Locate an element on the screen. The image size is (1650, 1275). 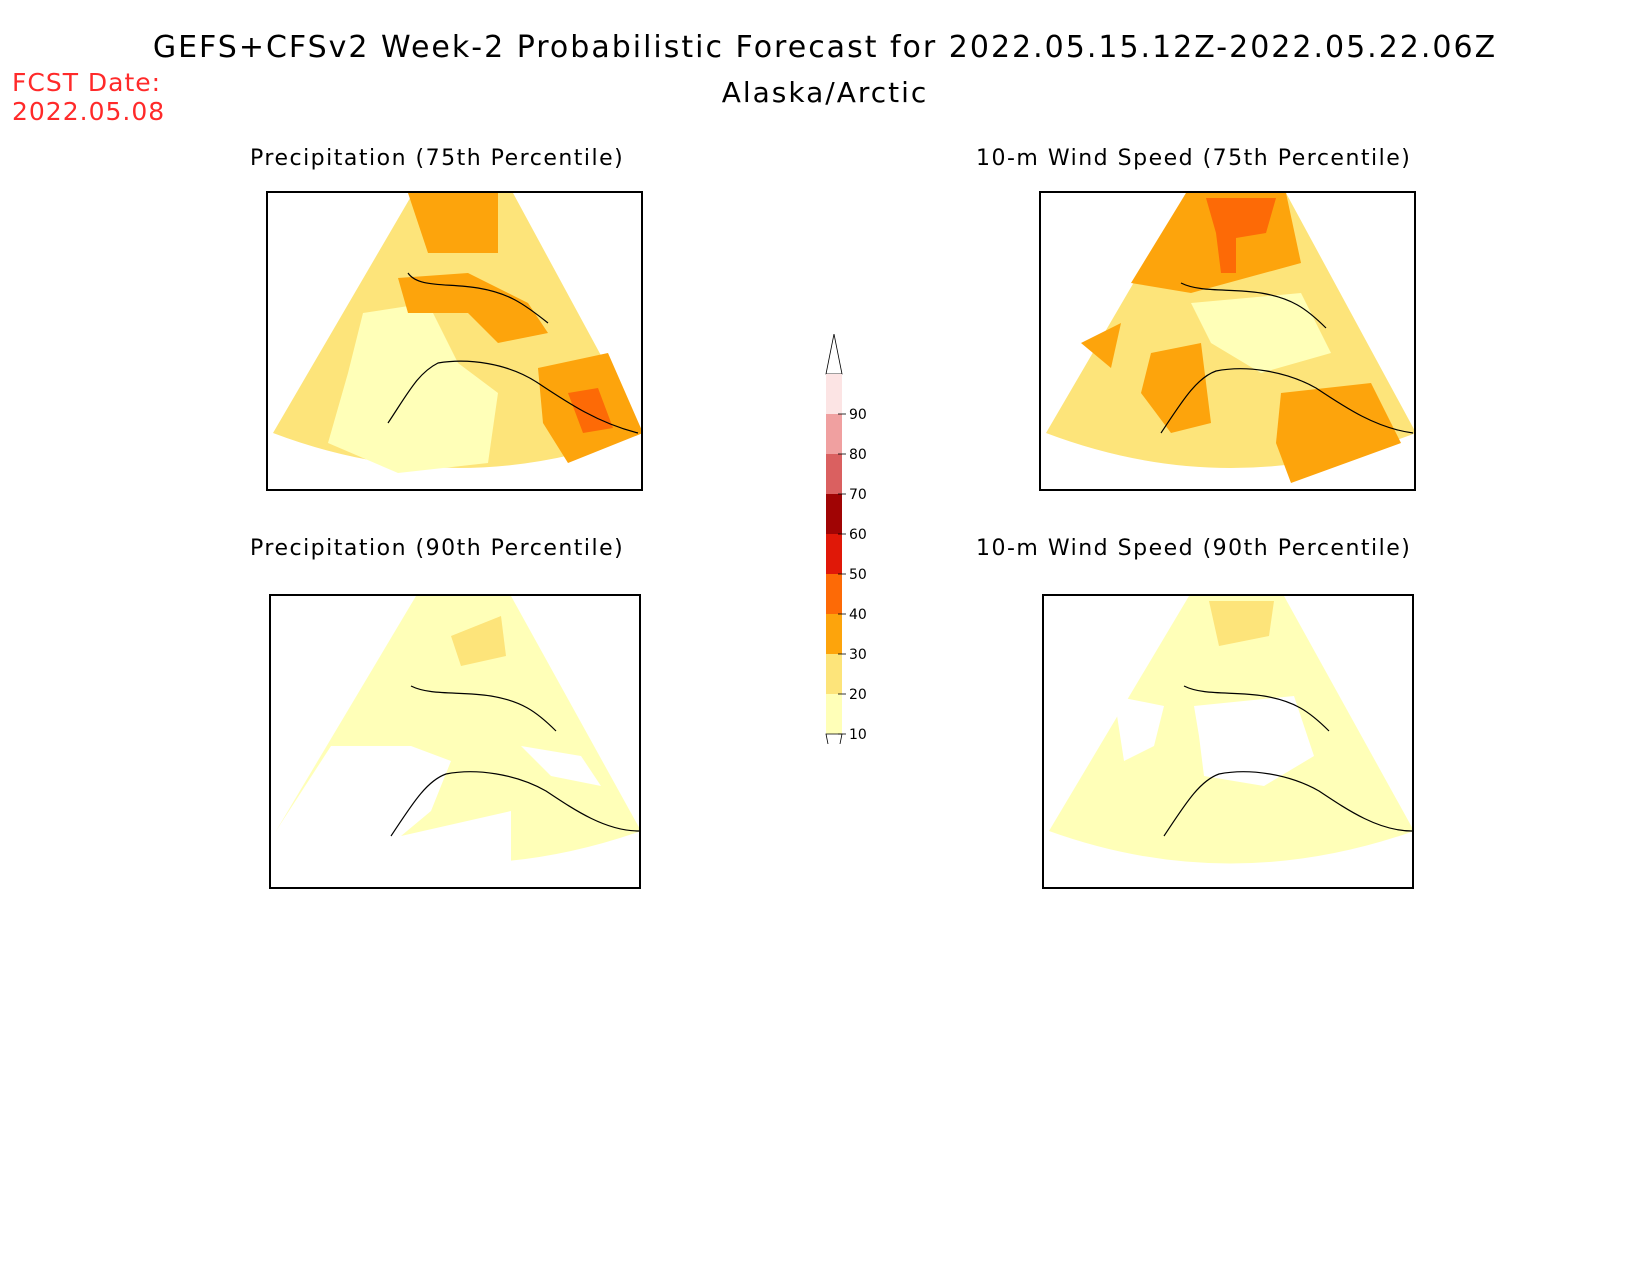
colorbar-tick-label: 70 is located at coordinates (858, 495).